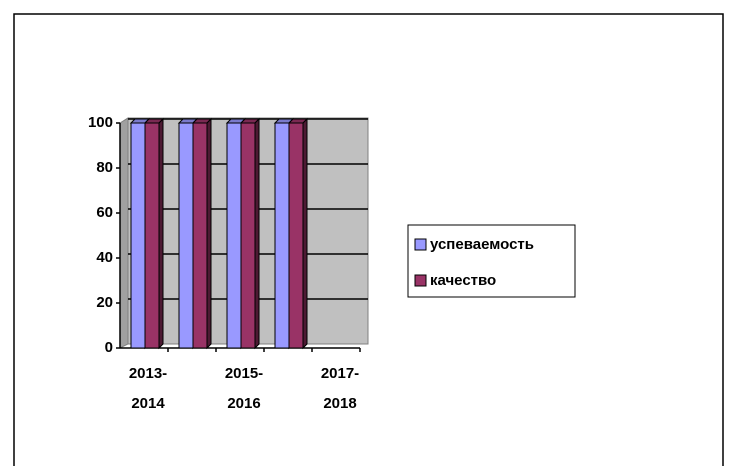 The image size is (737, 466). What do you see at coordinates (109, 347) in the screenshot?
I see `y-tick-label: 0` at bounding box center [109, 347].